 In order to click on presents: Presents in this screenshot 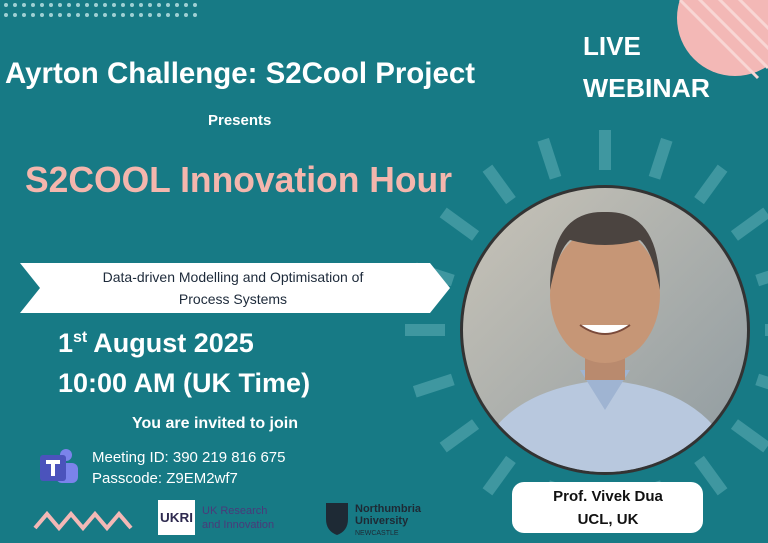, I will do `click(239, 120)`.